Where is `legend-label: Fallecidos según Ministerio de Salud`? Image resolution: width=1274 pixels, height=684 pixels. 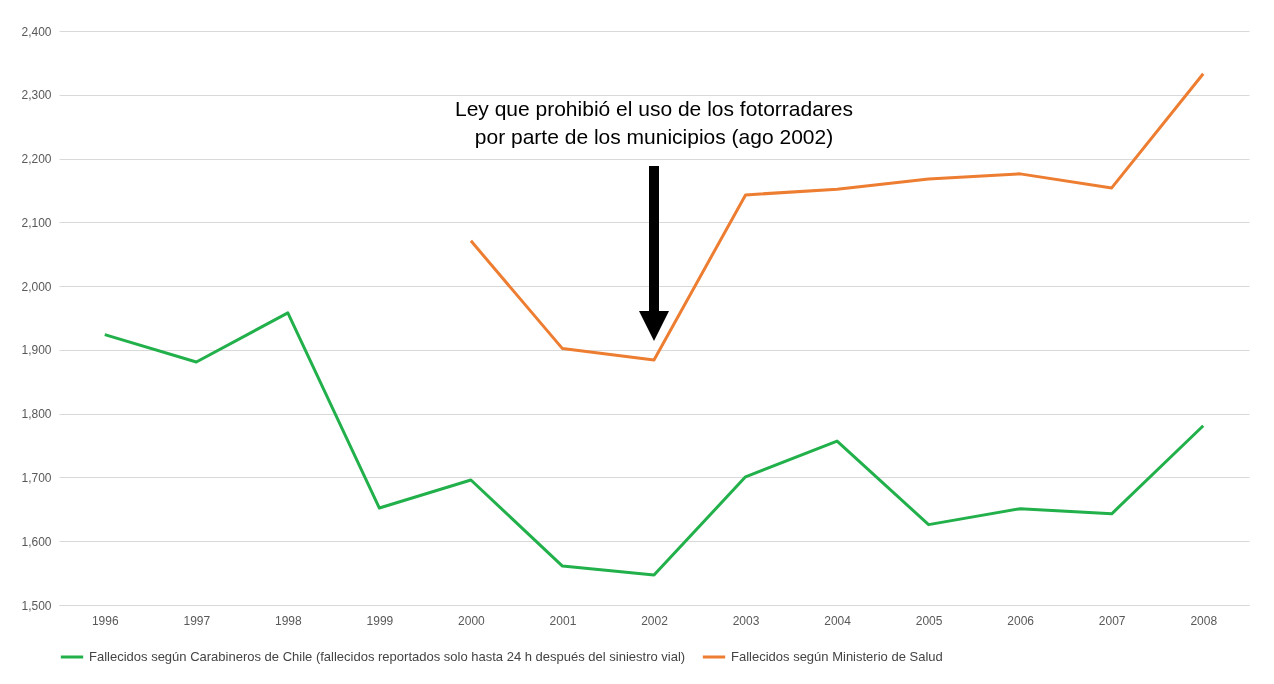
legend-label: Fallecidos según Ministerio de Salud is located at coordinates (837, 656).